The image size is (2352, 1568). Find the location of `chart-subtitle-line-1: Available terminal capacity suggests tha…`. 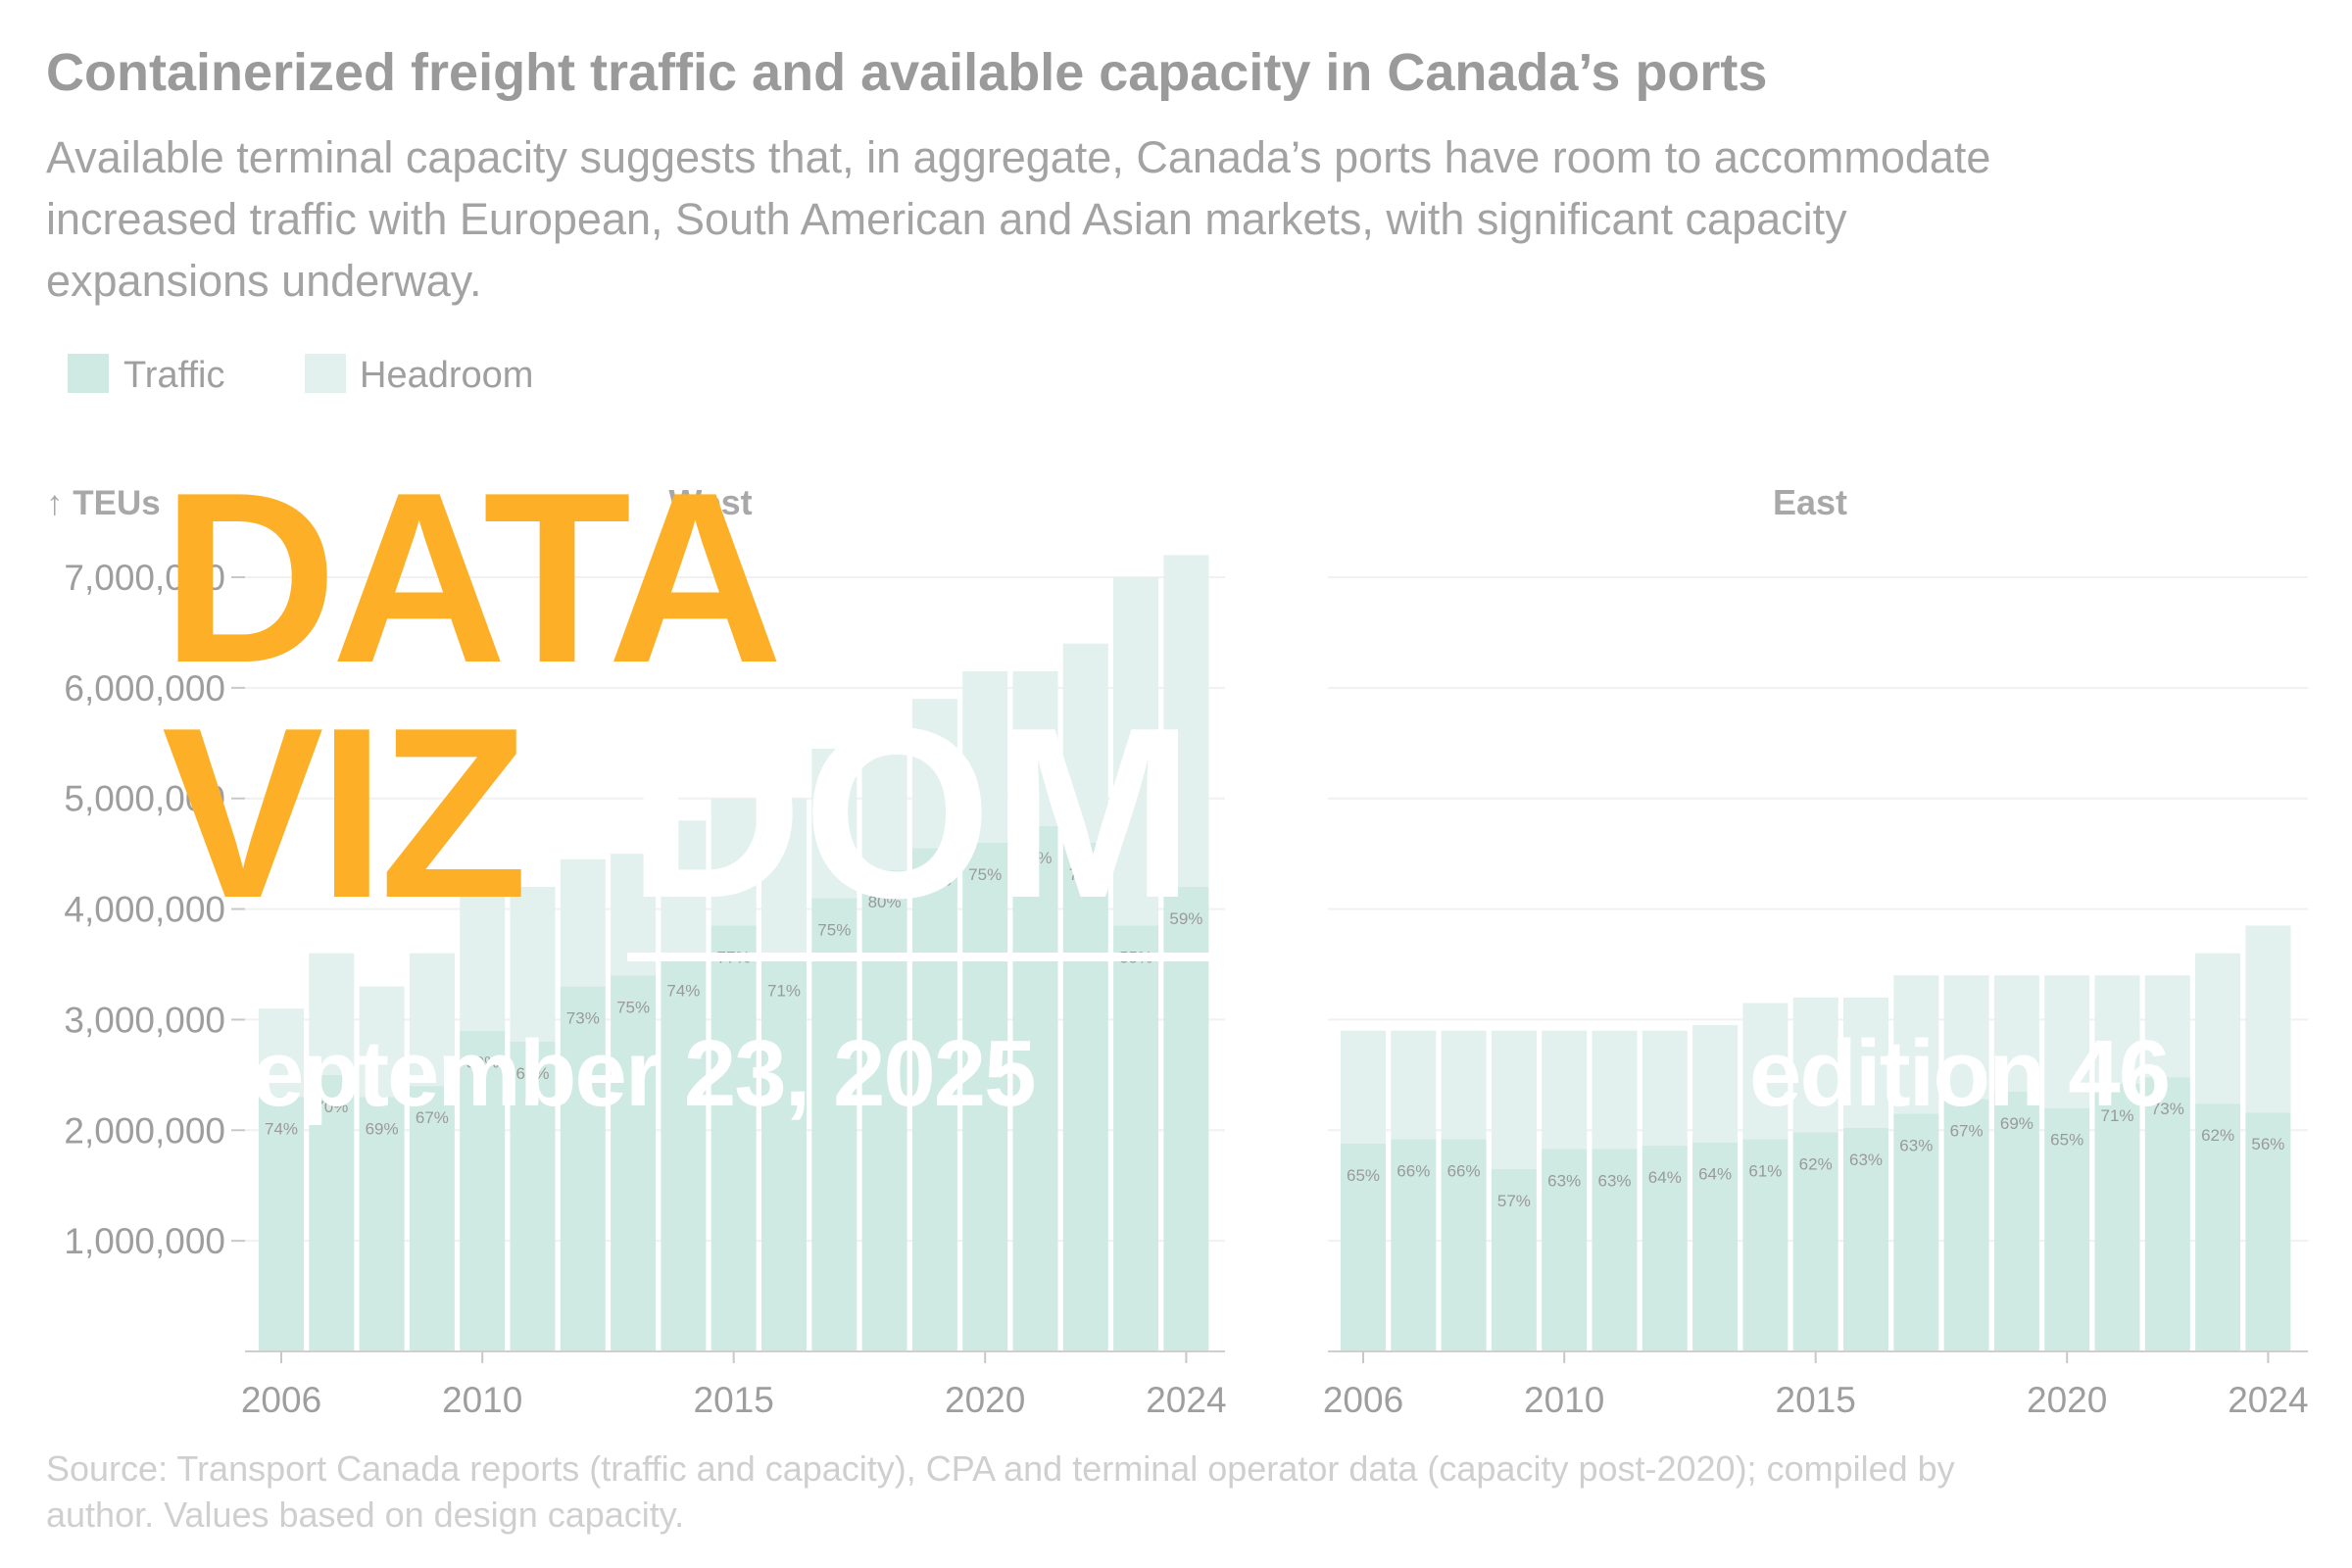

chart-subtitle-line-1: Available terminal capacity suggests tha… is located at coordinates (1018, 157).